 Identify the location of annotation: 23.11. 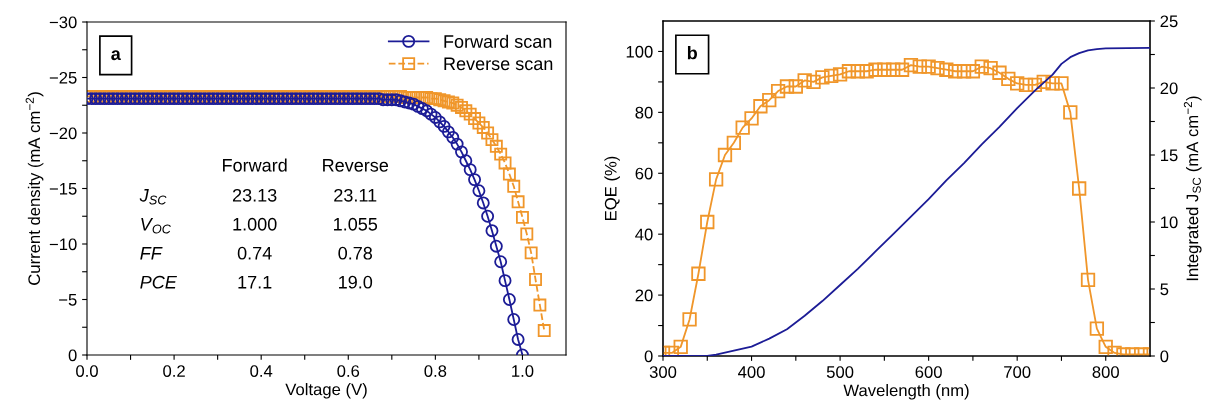
(355, 195).